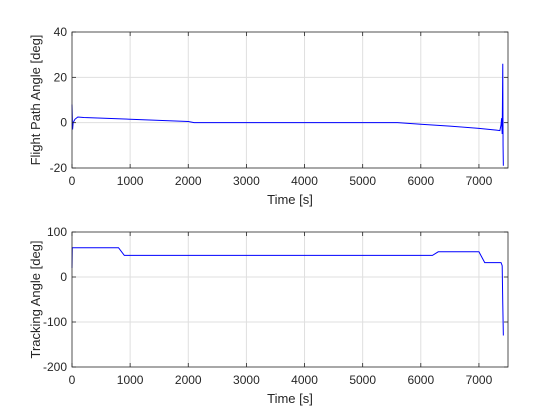  I want to click on y-tick-label: -20, so click(59, 168).